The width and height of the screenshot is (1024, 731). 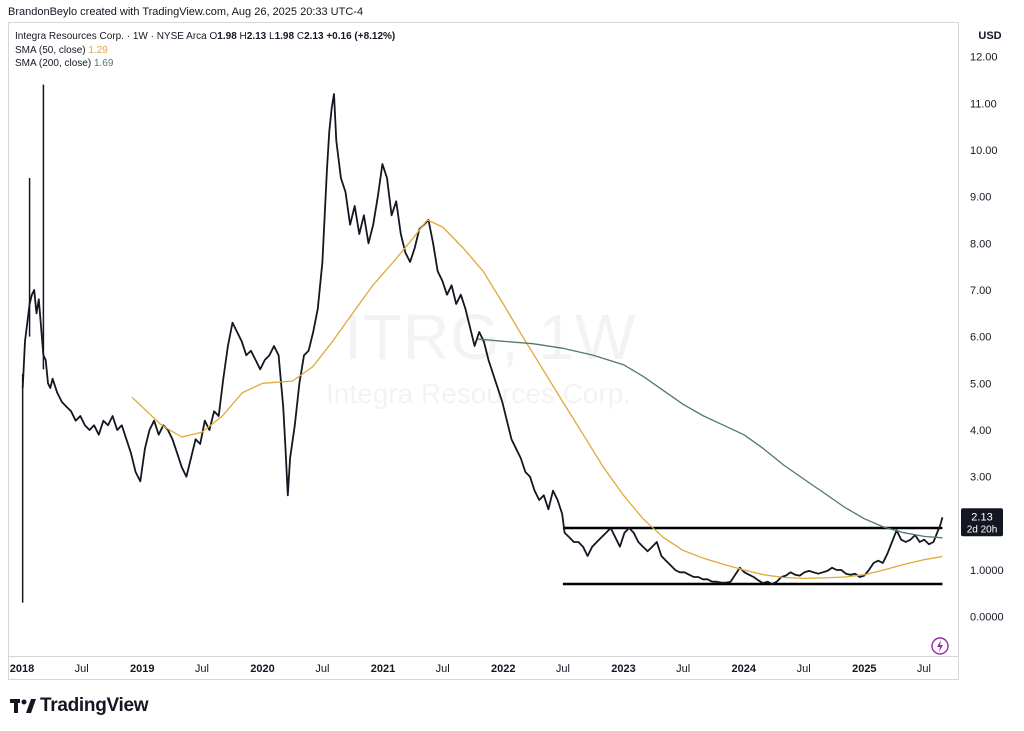 I want to click on time-tick-label: 2021, so click(x=383, y=669).